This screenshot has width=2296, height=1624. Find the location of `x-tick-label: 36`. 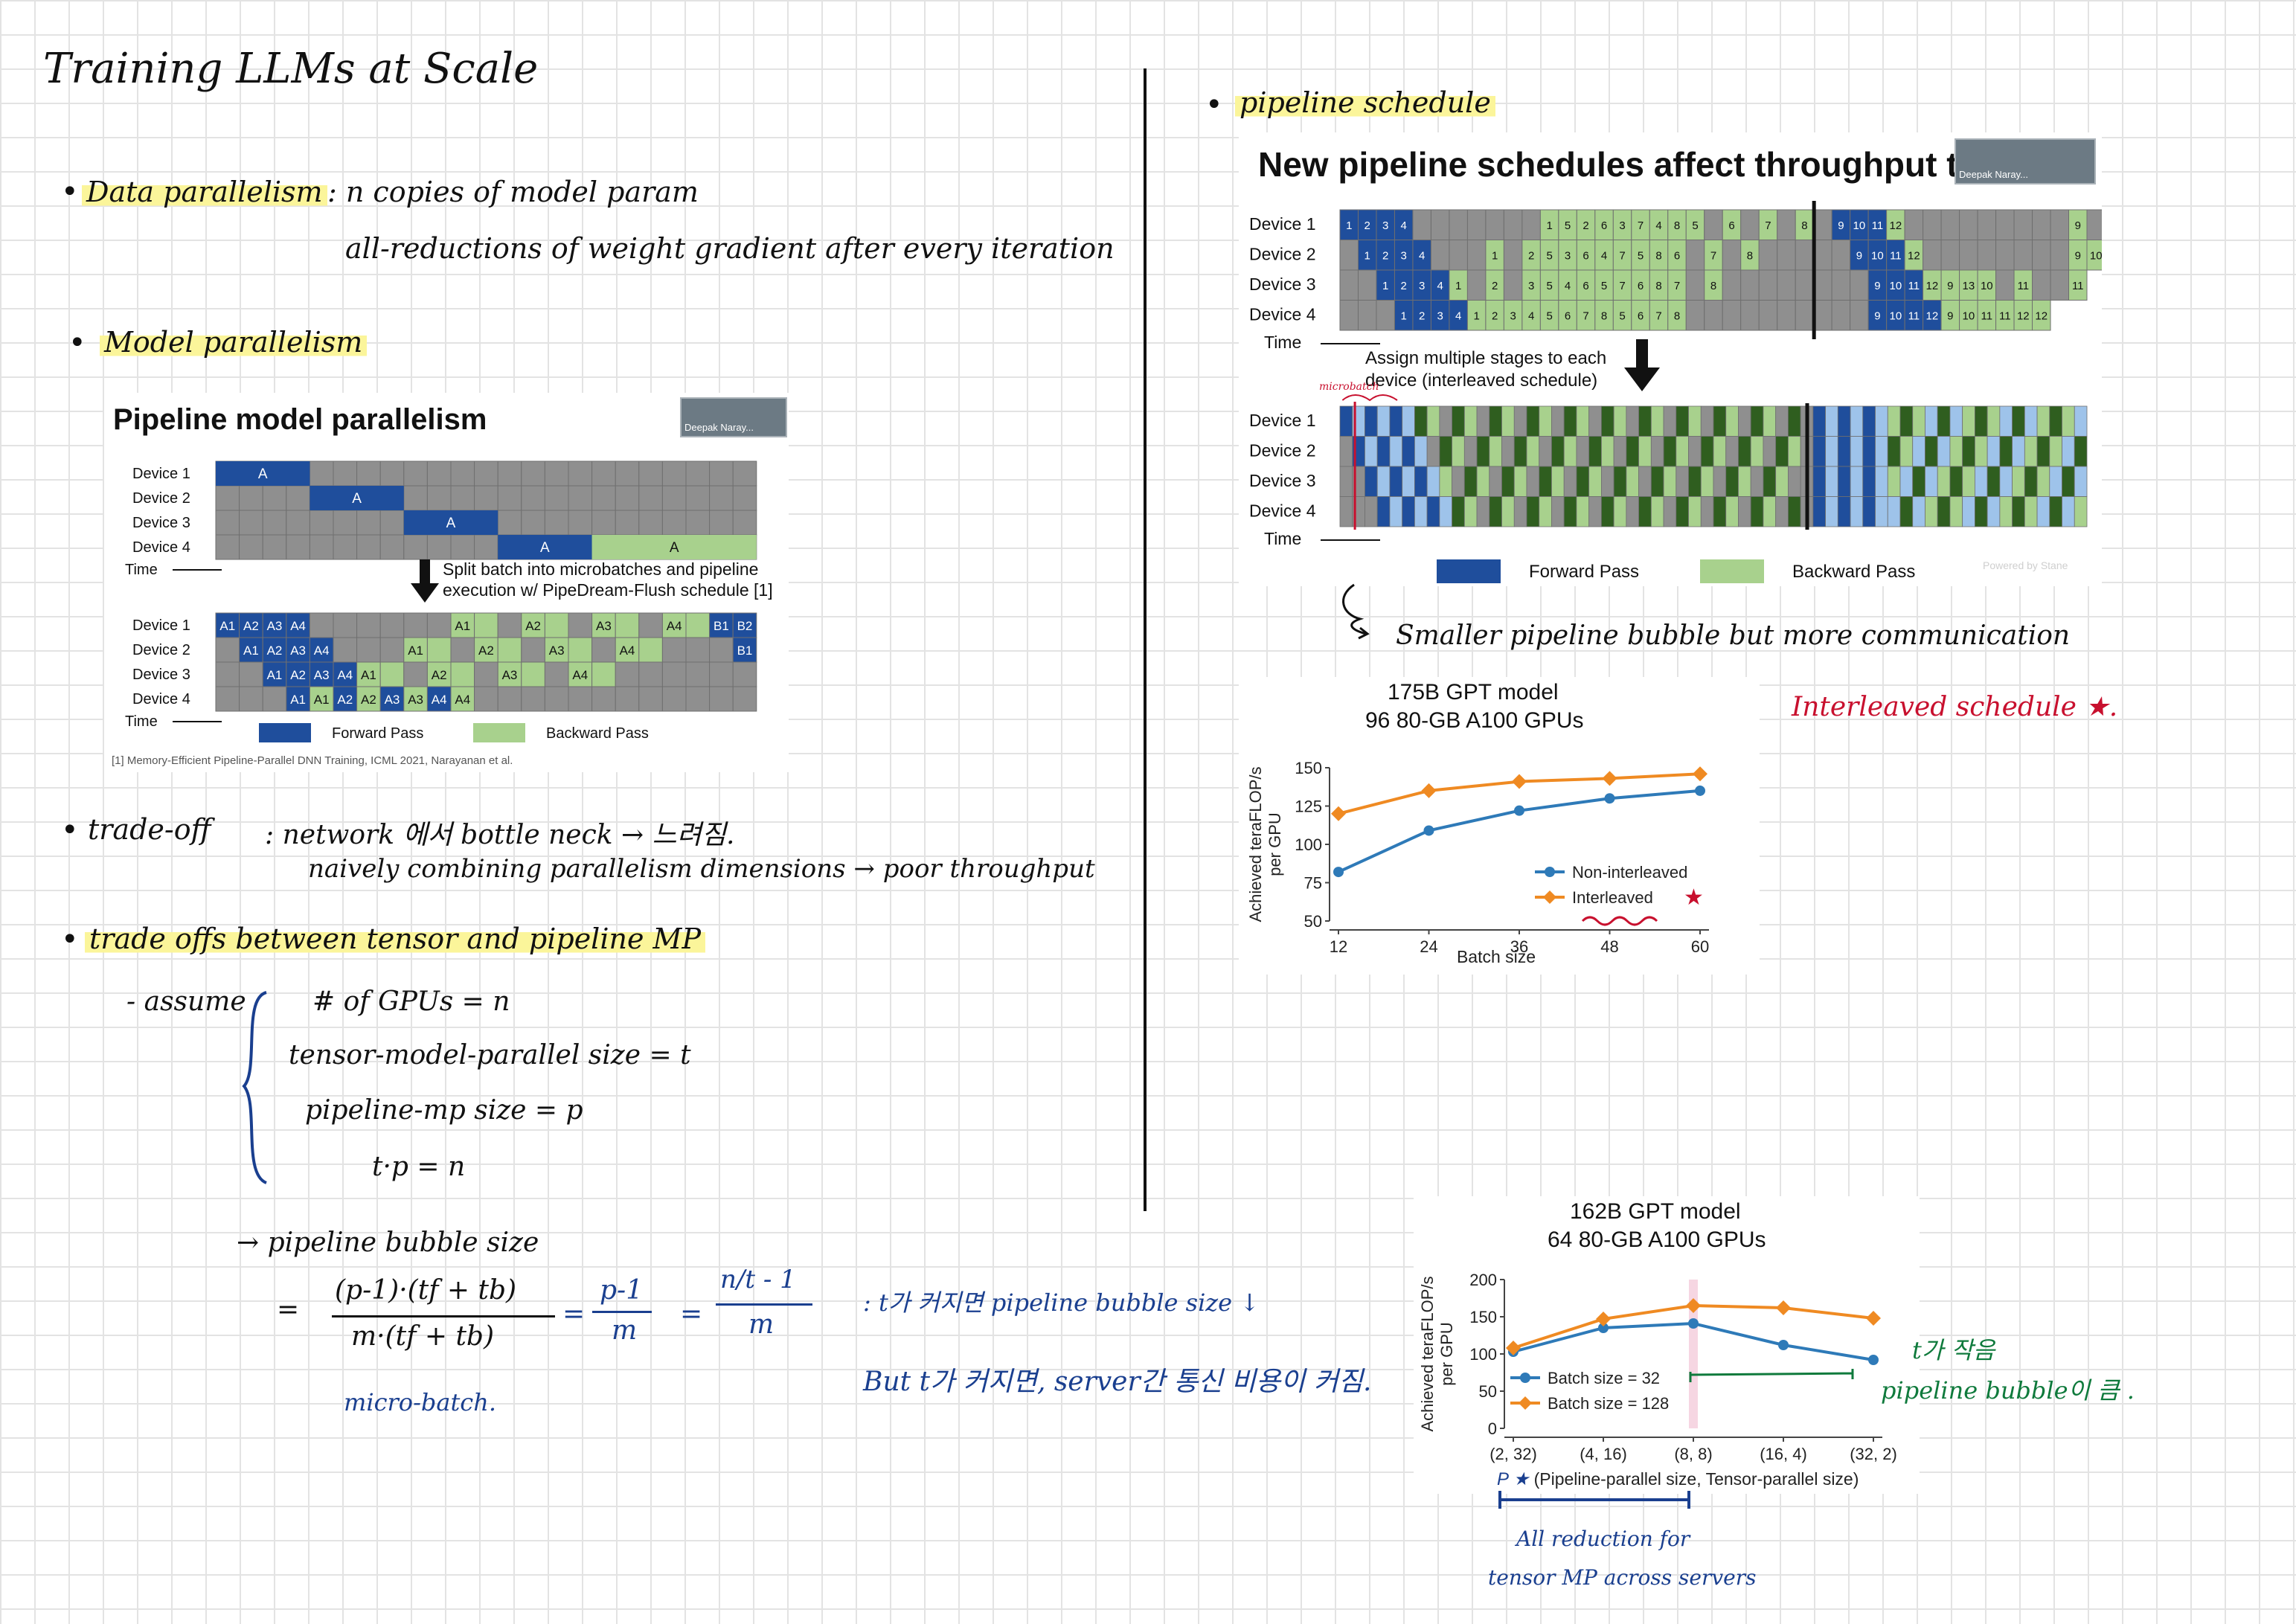

x-tick-label: 36 is located at coordinates (1519, 947).